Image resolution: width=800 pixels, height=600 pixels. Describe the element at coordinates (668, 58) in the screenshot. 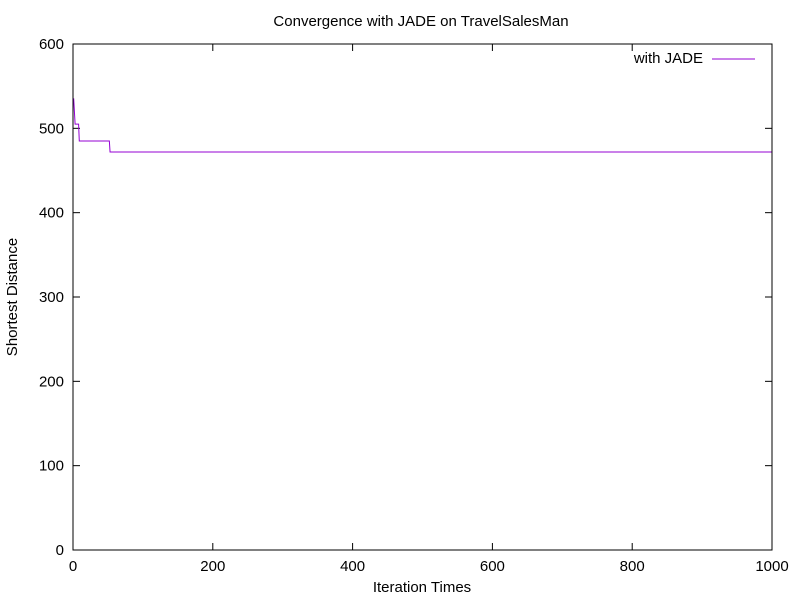

I see `legend-label: with JADE` at that location.